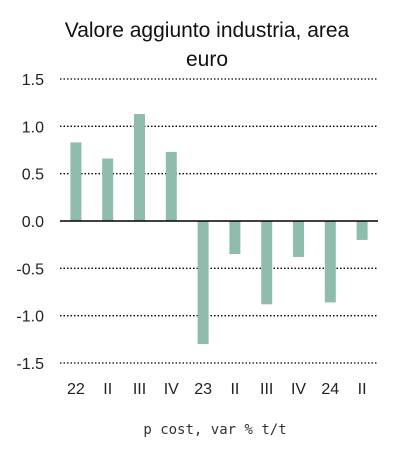 This screenshot has height=454, width=400. What do you see at coordinates (33, 80) in the screenshot?
I see `y-tick-label: 1.5` at bounding box center [33, 80].